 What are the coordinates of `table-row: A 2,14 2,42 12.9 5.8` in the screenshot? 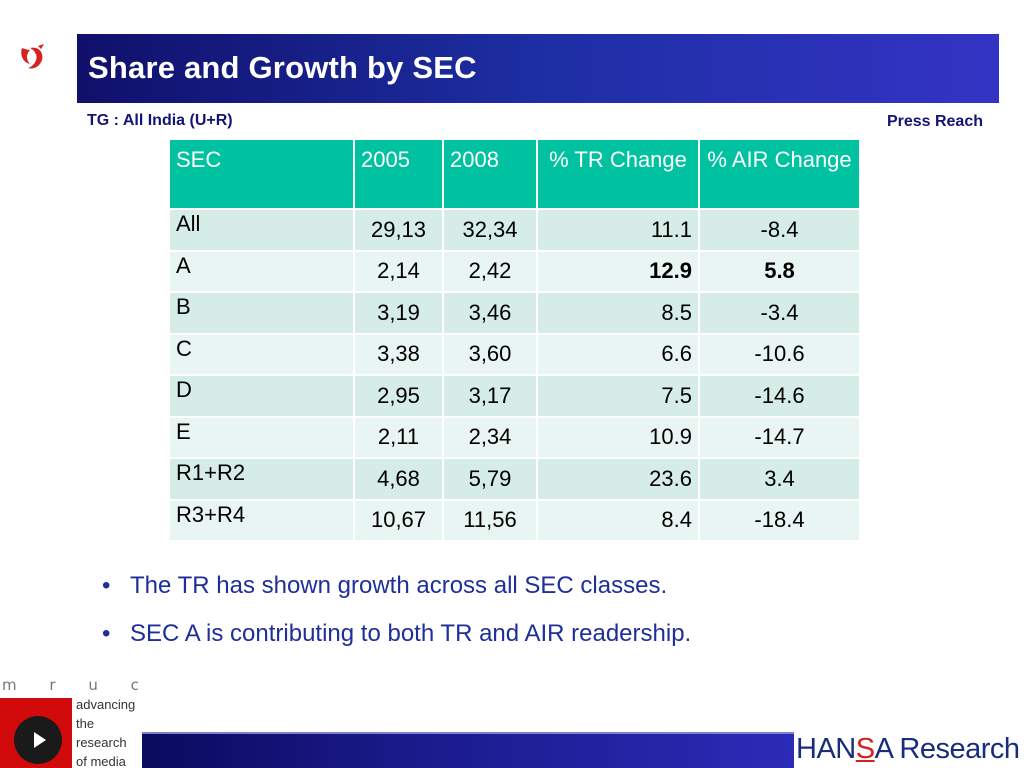 It's located at (514, 271).